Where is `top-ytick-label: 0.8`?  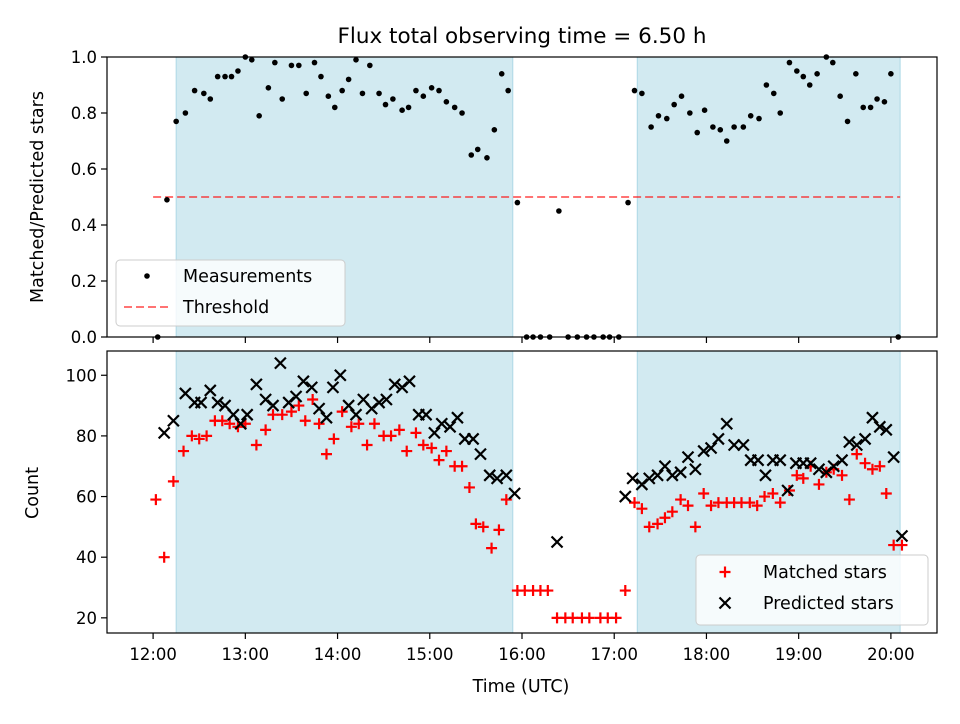 top-ytick-label: 0.8 is located at coordinates (84, 113).